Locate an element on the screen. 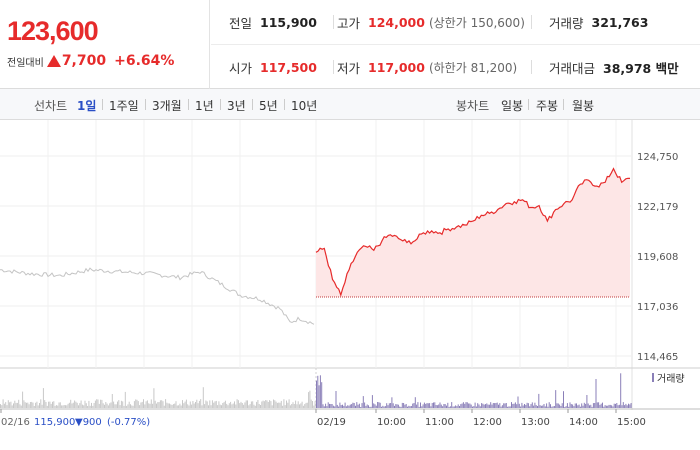  change-row: 전일대비 7,700 +6.64% is located at coordinates (90, 61).